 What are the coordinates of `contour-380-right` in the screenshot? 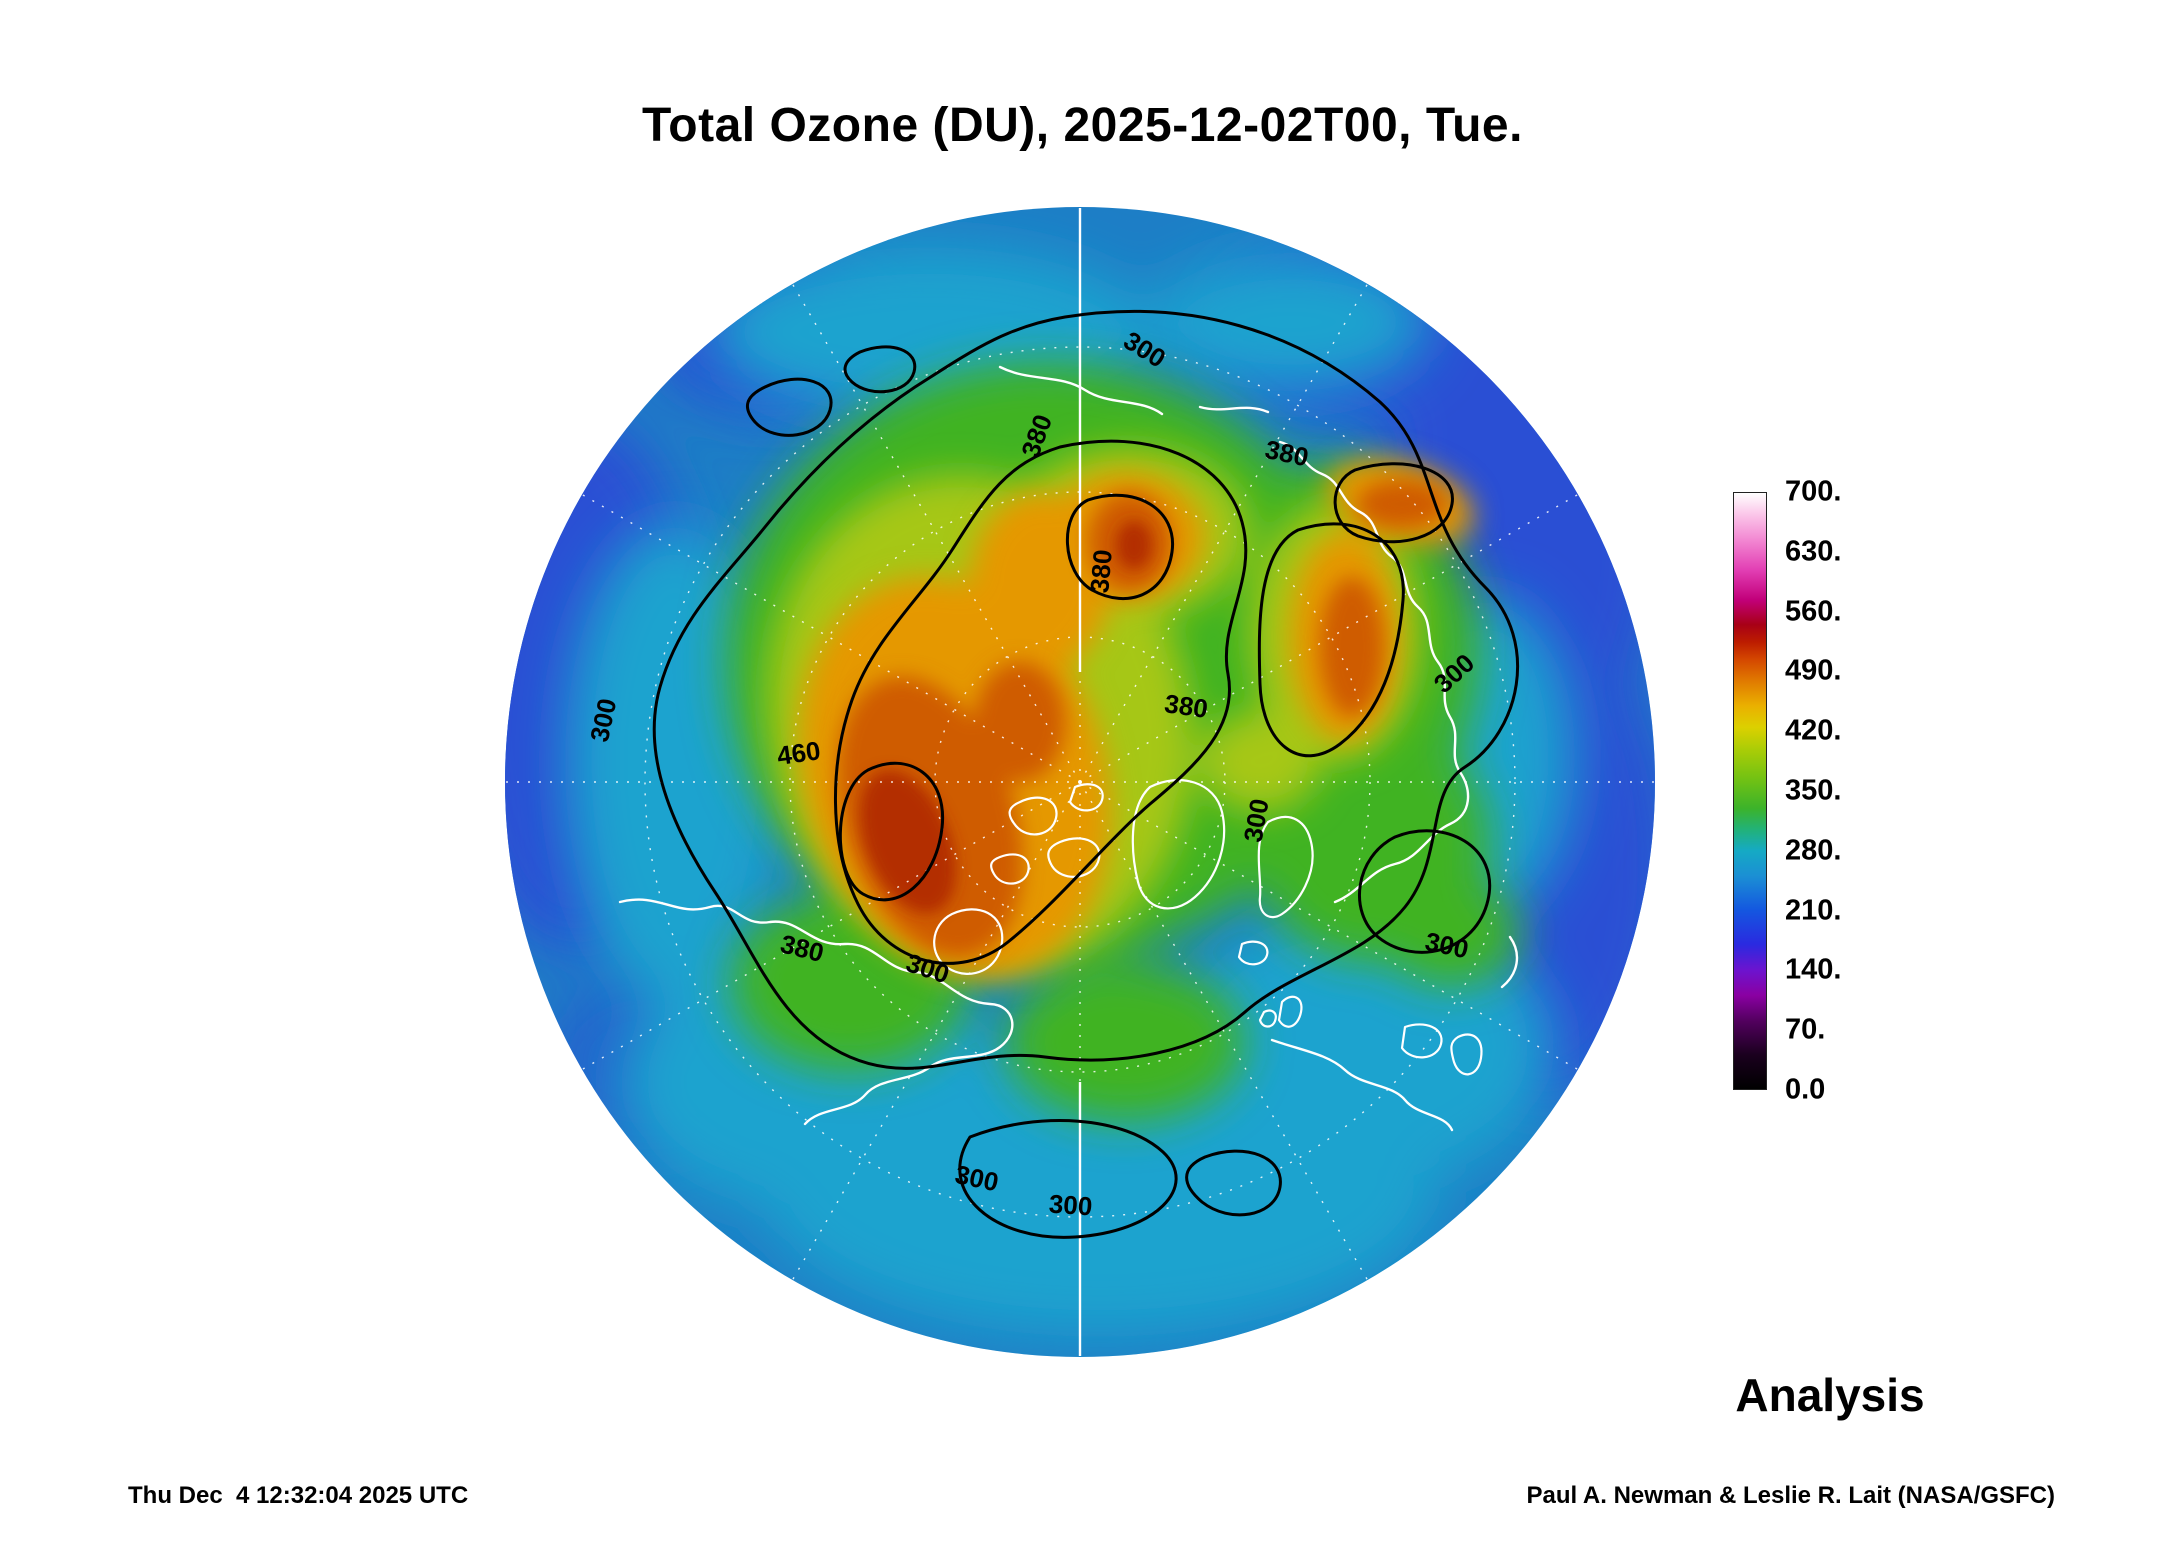 It's located at (1331, 640).